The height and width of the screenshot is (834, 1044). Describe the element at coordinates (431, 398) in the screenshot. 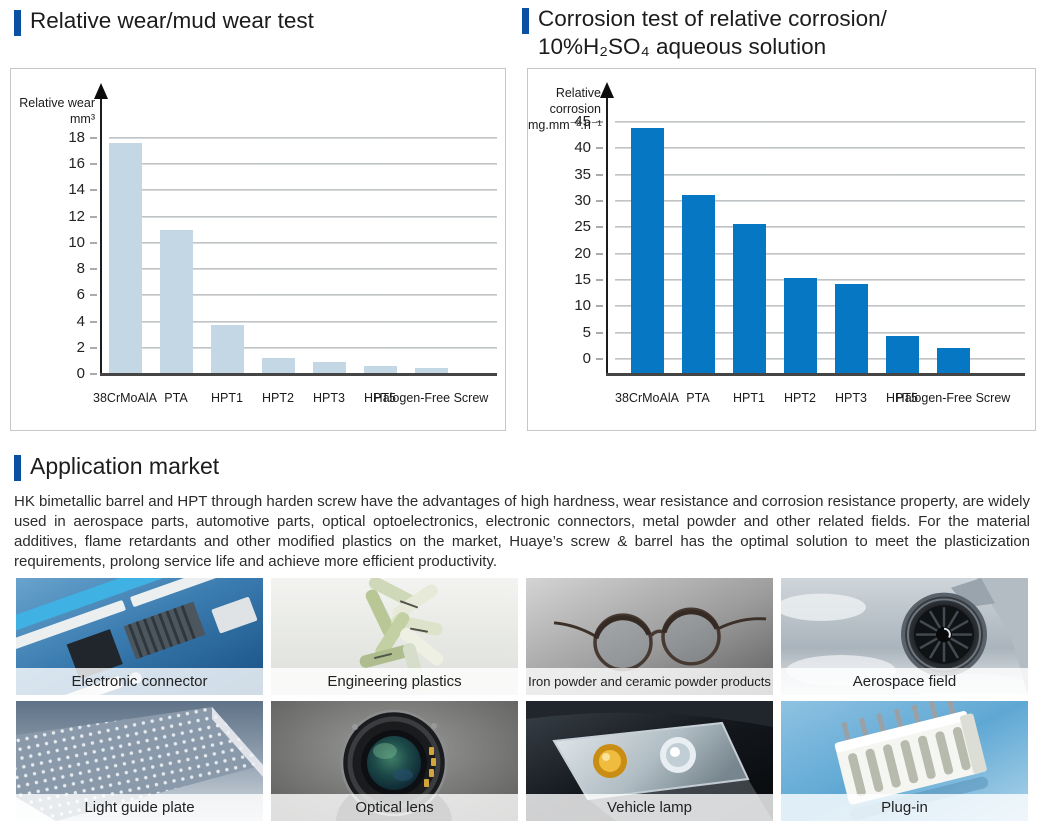

I see `x-tick-label: Halogen-Free Screw` at that location.